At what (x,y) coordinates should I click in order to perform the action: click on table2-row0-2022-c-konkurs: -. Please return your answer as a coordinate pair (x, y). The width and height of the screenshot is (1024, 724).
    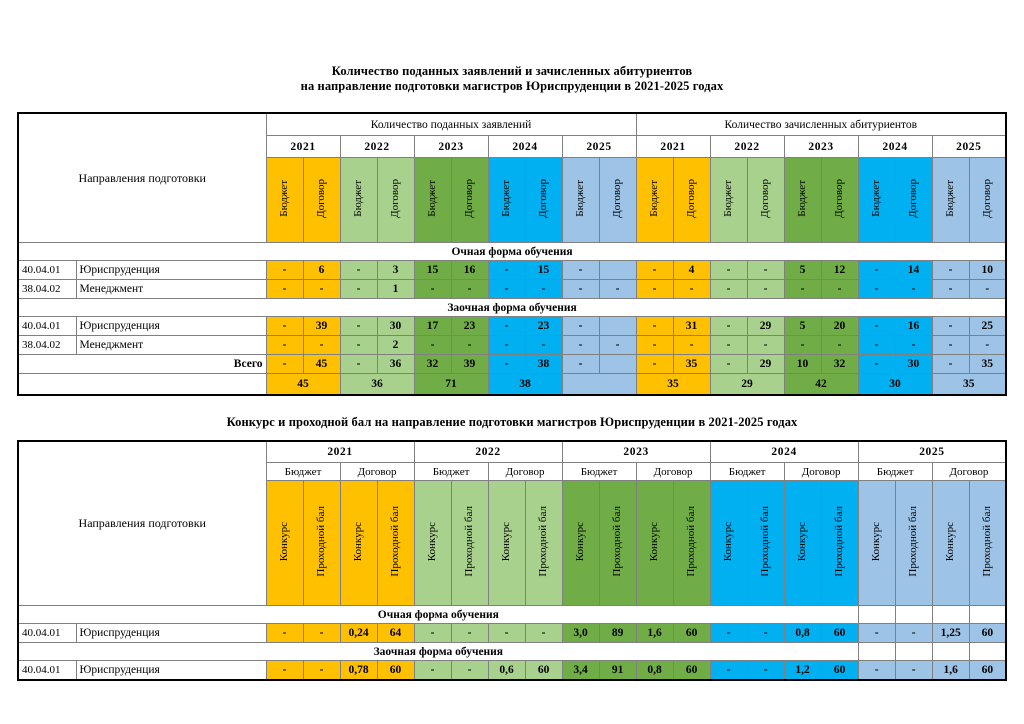
    Looking at the image, I should click on (506, 633).